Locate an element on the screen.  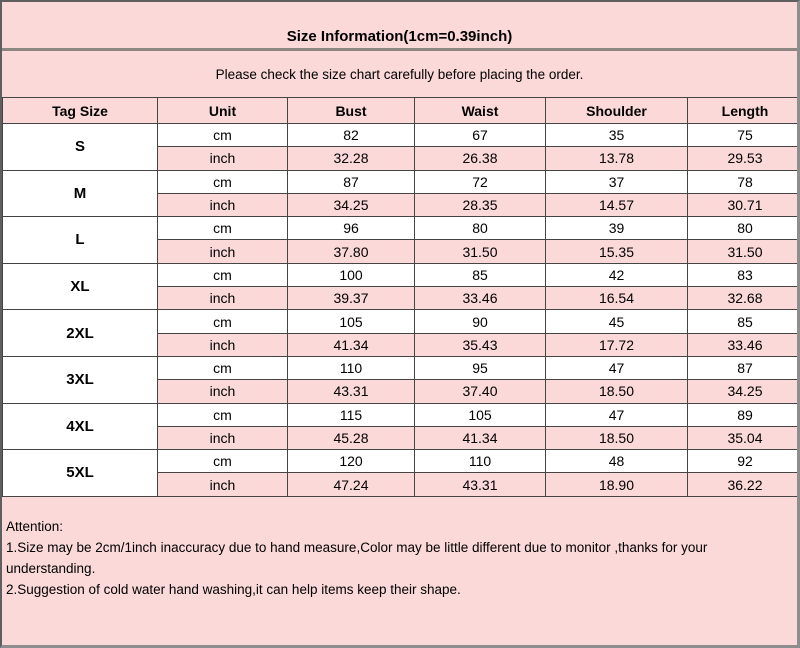
bust-cell: 43.31 is located at coordinates (351, 391).